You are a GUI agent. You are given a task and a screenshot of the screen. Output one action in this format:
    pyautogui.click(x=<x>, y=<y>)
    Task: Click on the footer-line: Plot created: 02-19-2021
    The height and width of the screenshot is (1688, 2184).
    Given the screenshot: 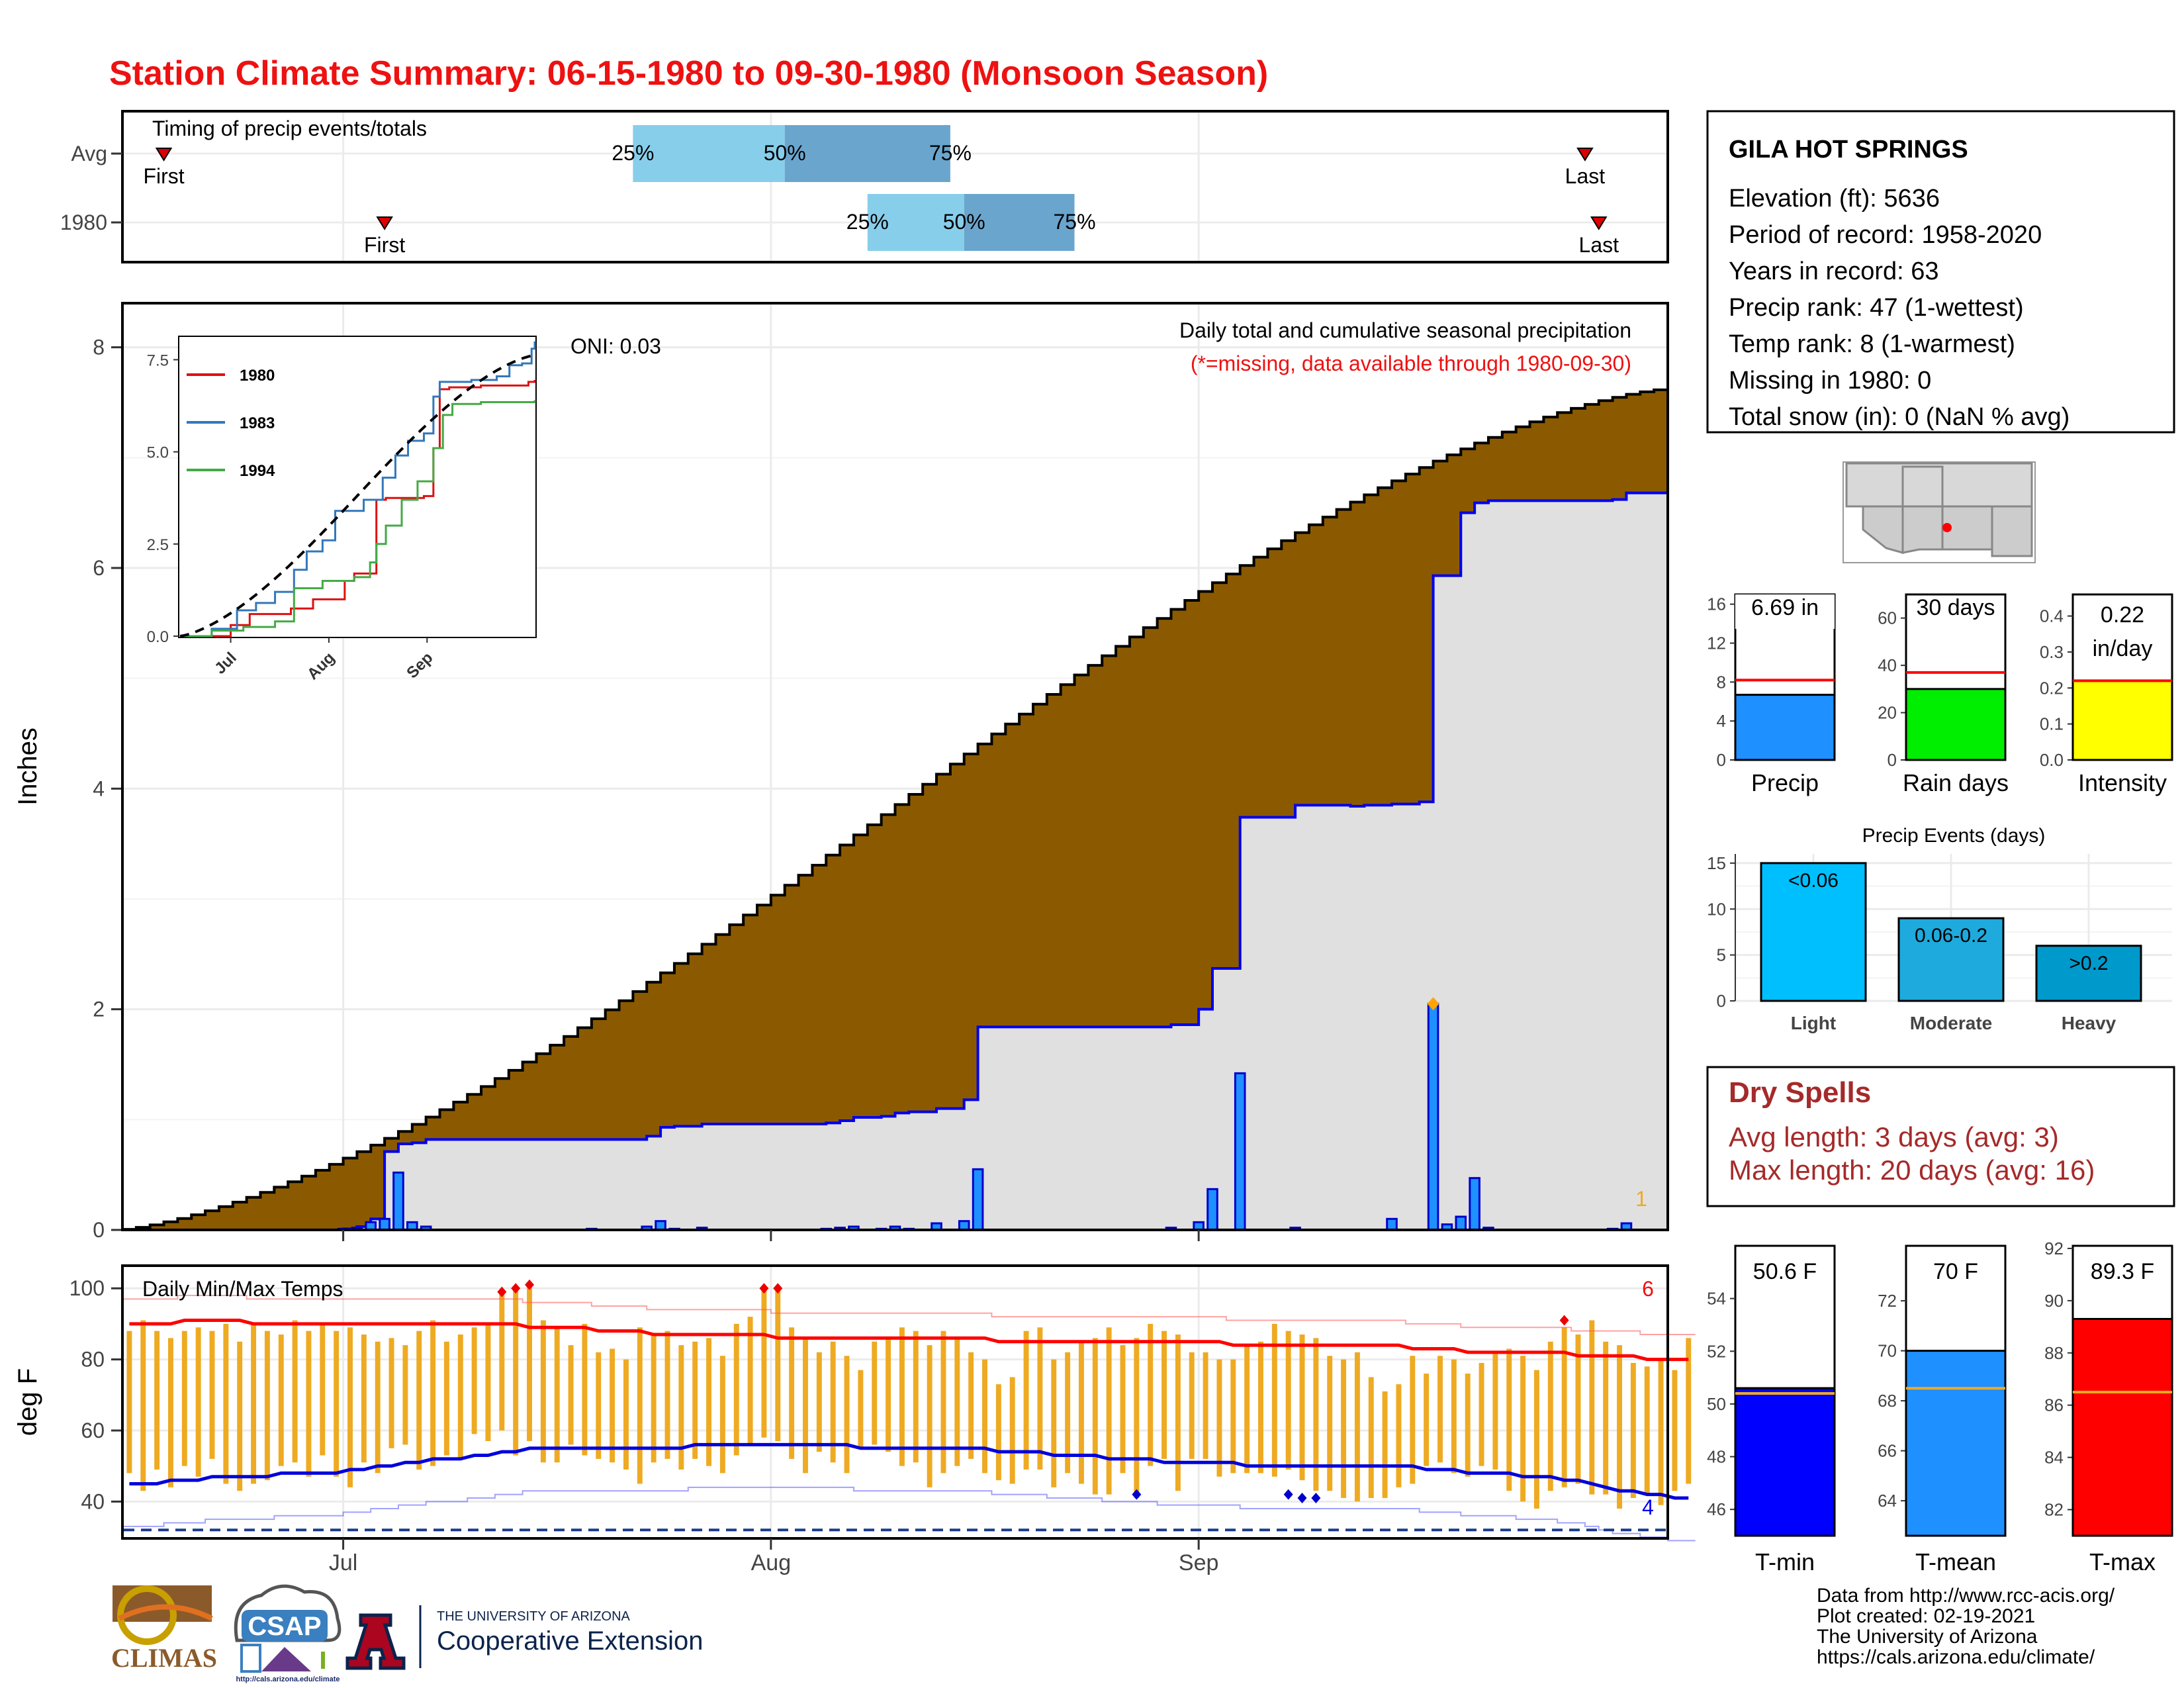 What is the action you would take?
    pyautogui.click(x=1926, y=1616)
    